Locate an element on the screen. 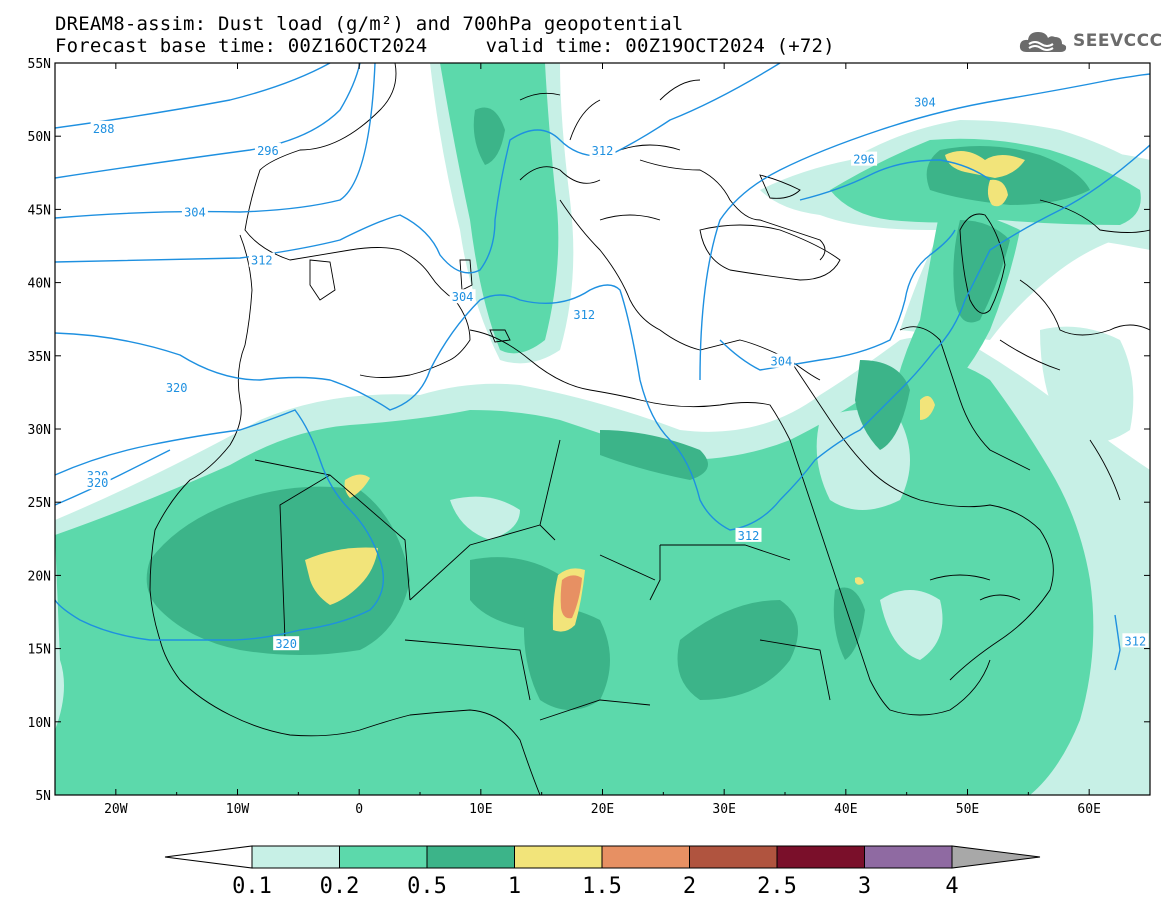  colorbar-label: 0.2 is located at coordinates (340, 886).